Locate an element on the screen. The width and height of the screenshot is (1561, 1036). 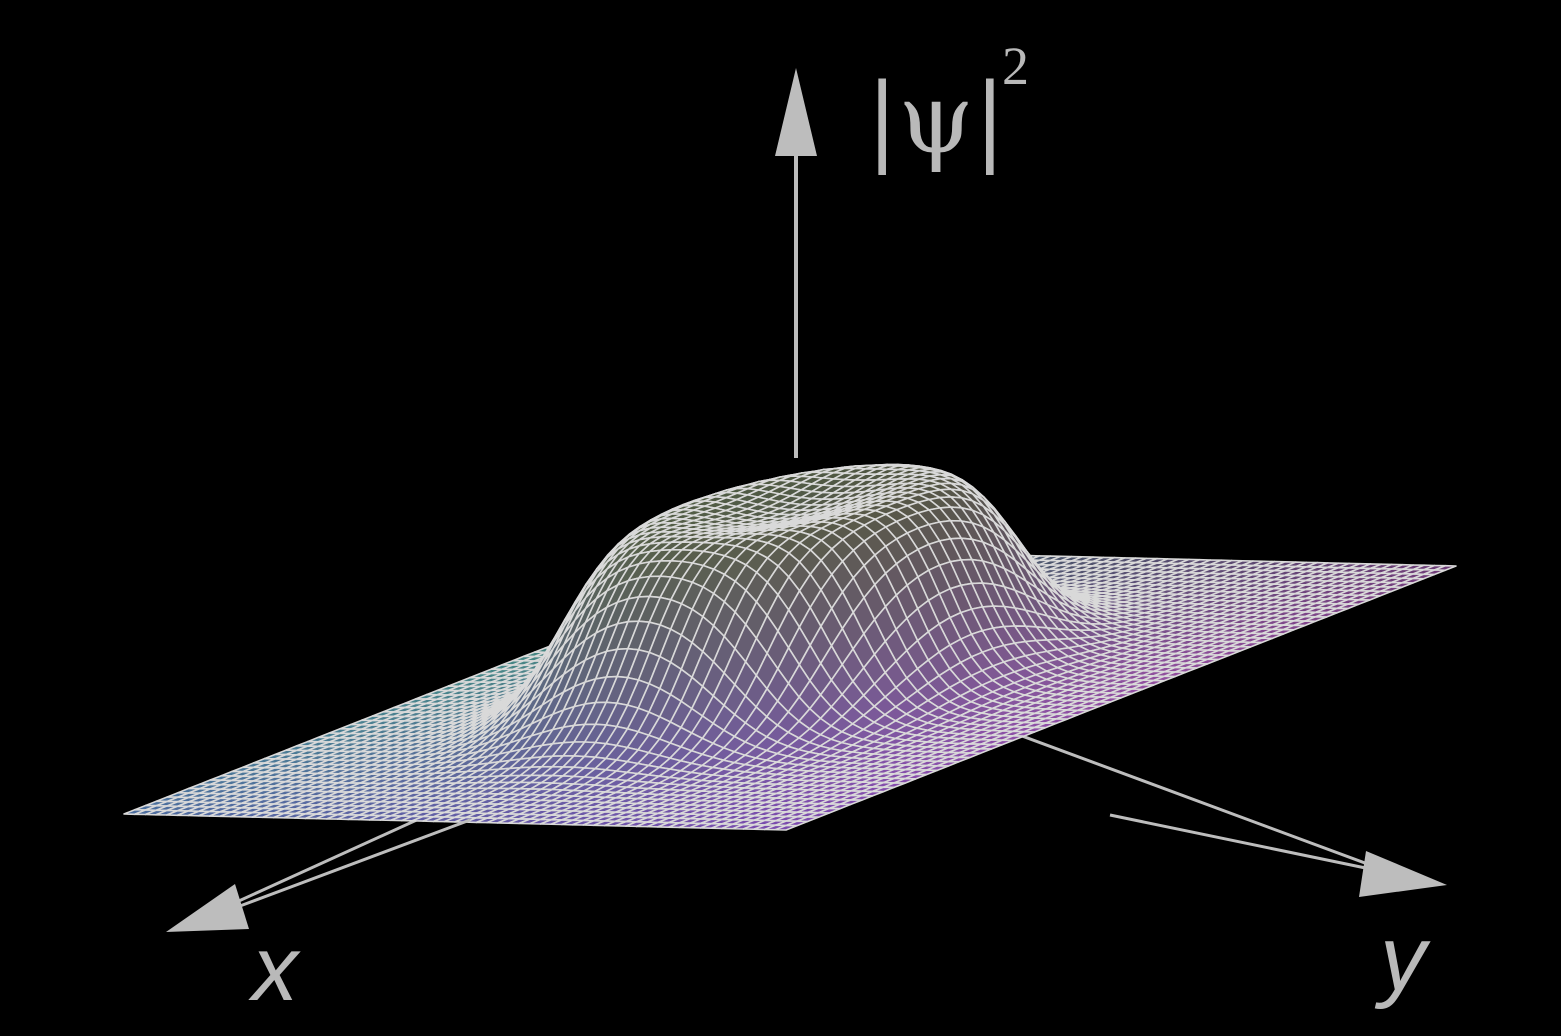
z-axis-label: |ψ| is located at coordinates (936, 119).